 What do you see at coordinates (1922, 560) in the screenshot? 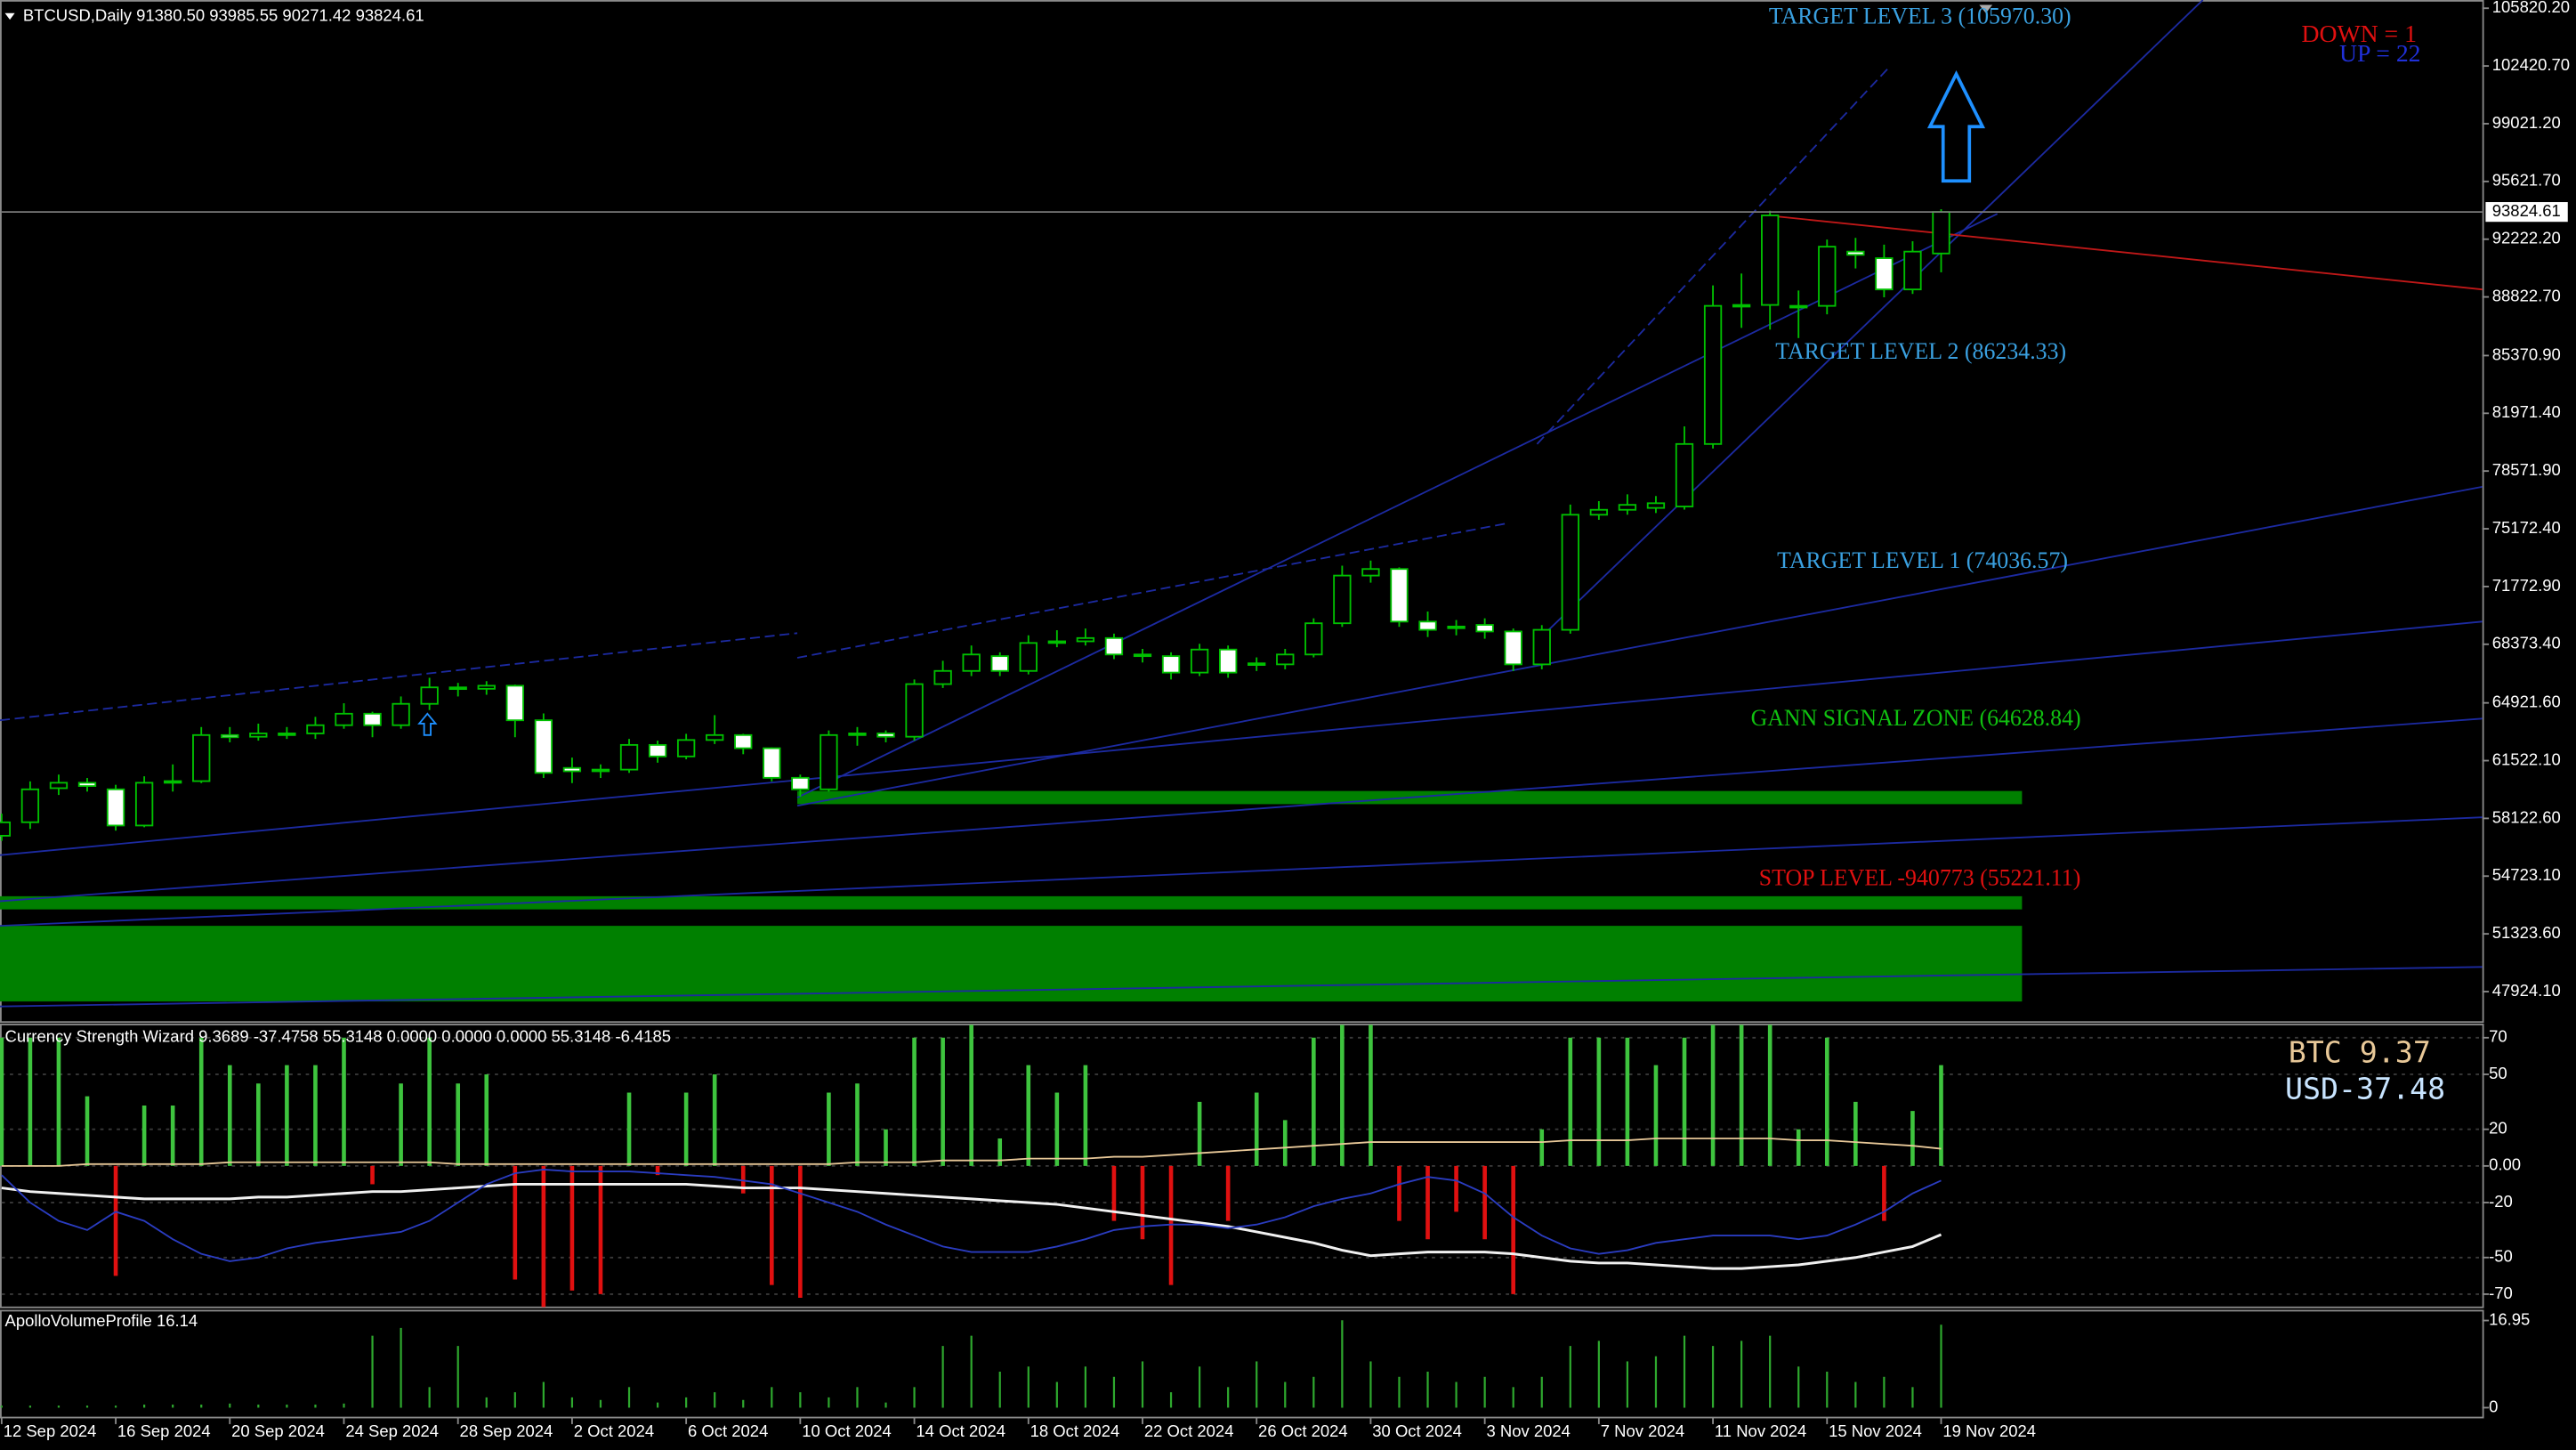
I see `annotation: TARGET LEVEL 1 (74036.57)` at bounding box center [1922, 560].